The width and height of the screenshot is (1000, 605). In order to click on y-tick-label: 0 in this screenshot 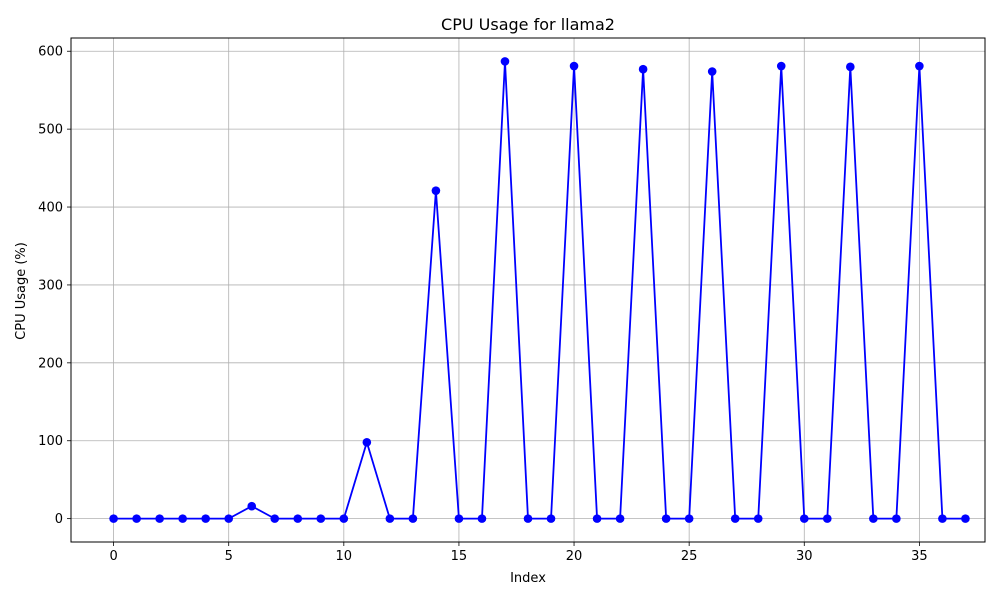, I will do `click(59, 519)`.